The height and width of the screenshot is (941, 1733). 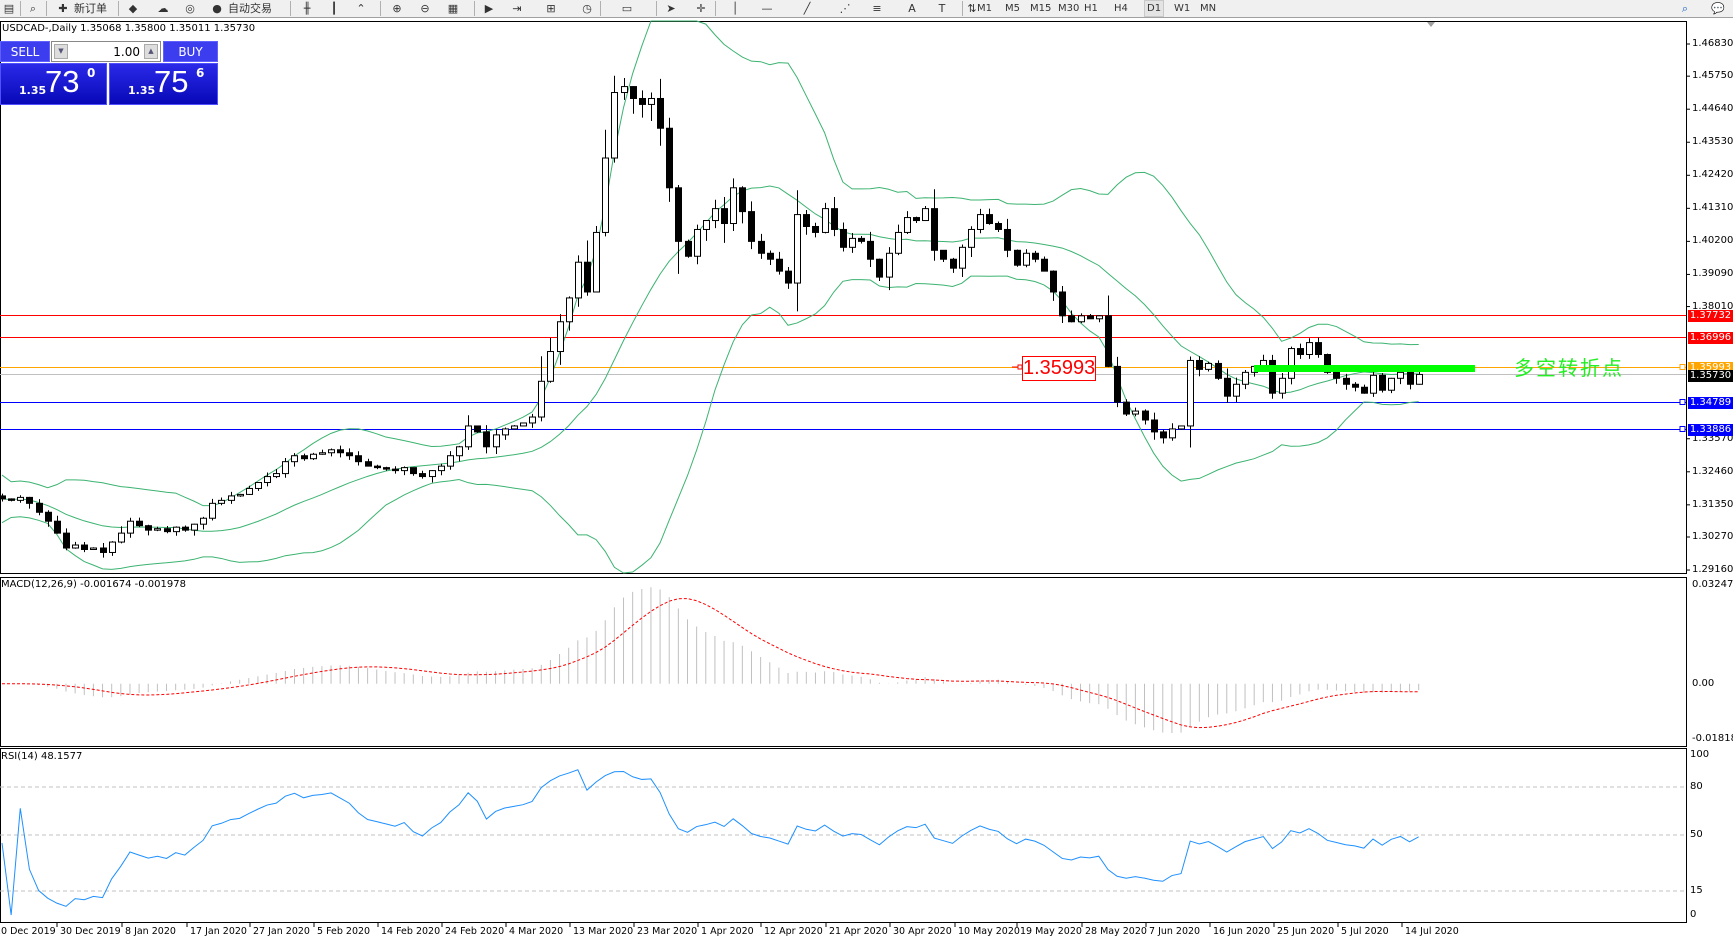 What do you see at coordinates (489, 8) in the screenshot?
I see `auto-scroll-icon: ▶` at bounding box center [489, 8].